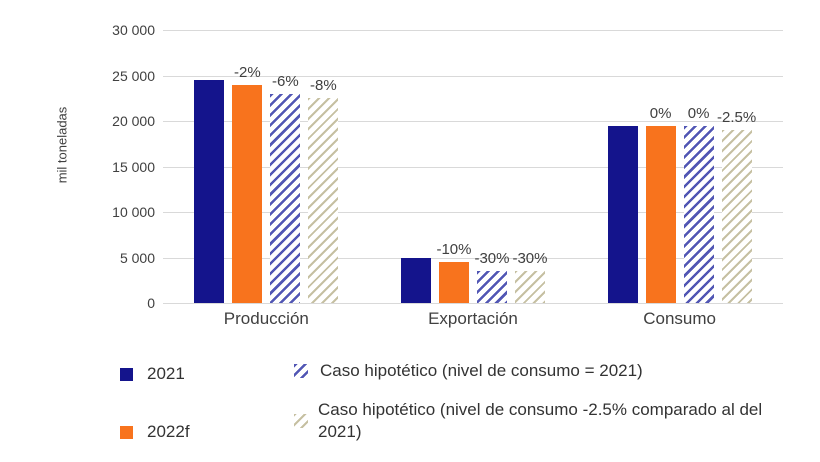 This screenshot has width=820, height=462. What do you see at coordinates (126, 432) in the screenshot?
I see `legend-swatch-2022f` at bounding box center [126, 432].